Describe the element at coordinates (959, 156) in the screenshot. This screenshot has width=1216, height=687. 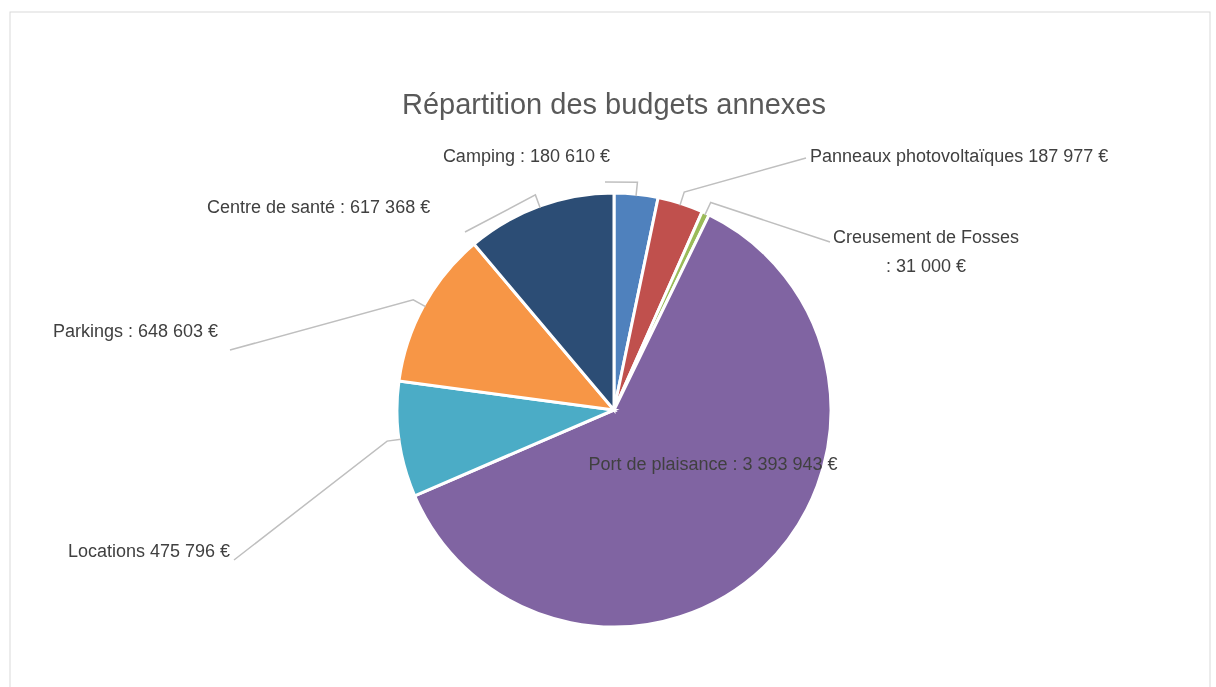
I see `slice-label: Panneaux photovoltaïques 187 977 €` at that location.